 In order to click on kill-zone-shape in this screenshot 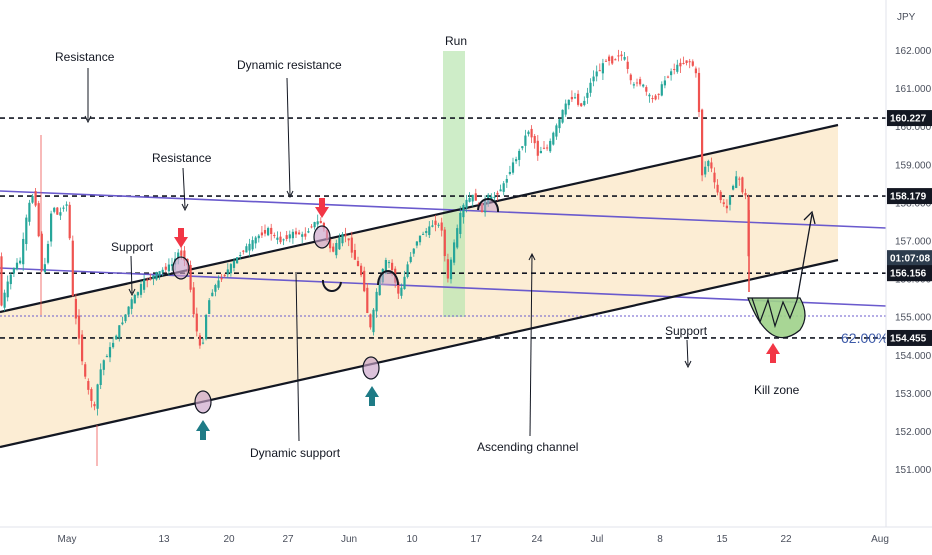, I will do `click(776, 318)`.